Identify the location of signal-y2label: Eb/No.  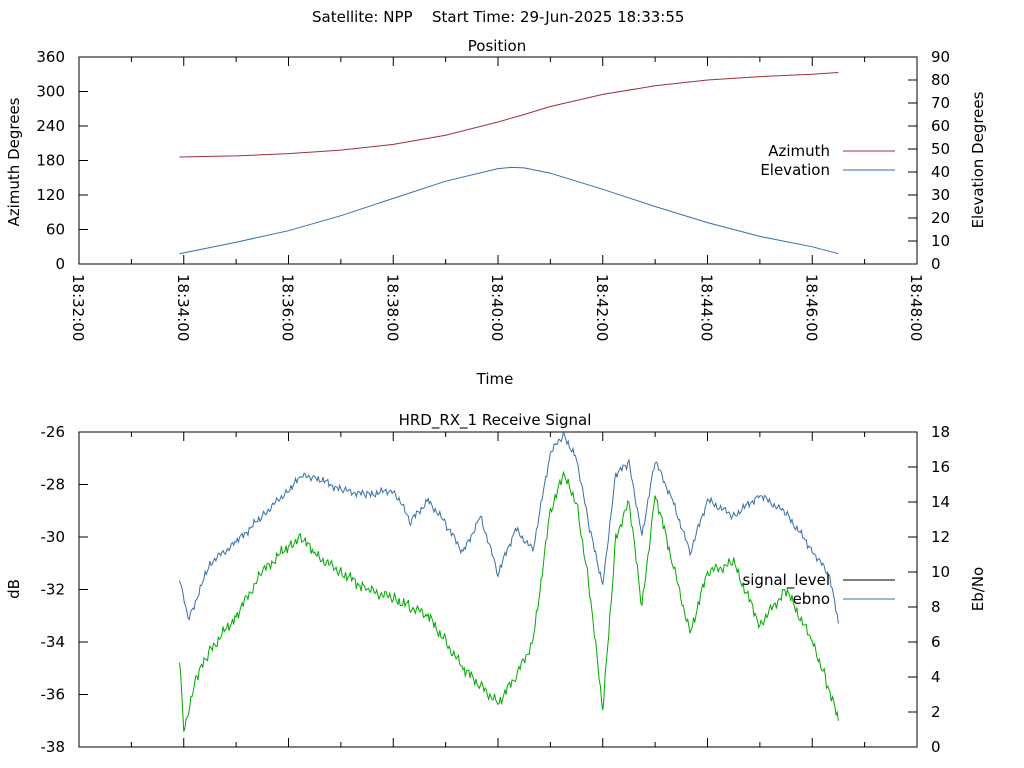
(978, 589).